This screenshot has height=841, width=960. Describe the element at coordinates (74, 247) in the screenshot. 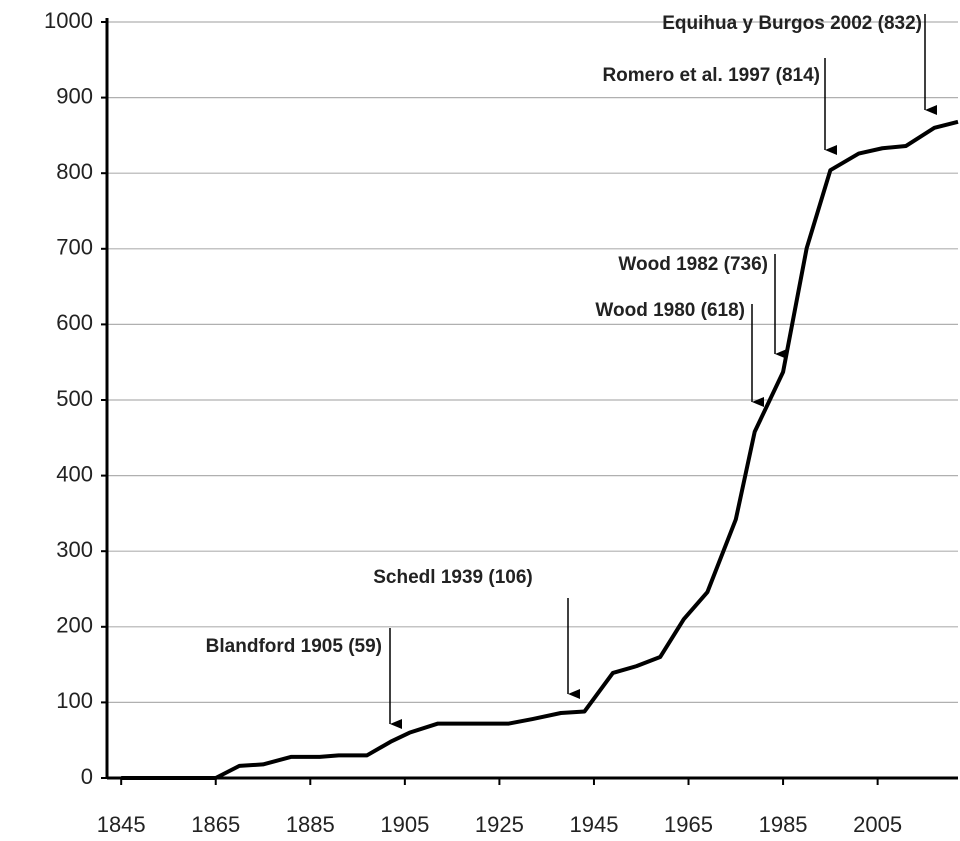

I see `y-tick-label: 700` at that location.